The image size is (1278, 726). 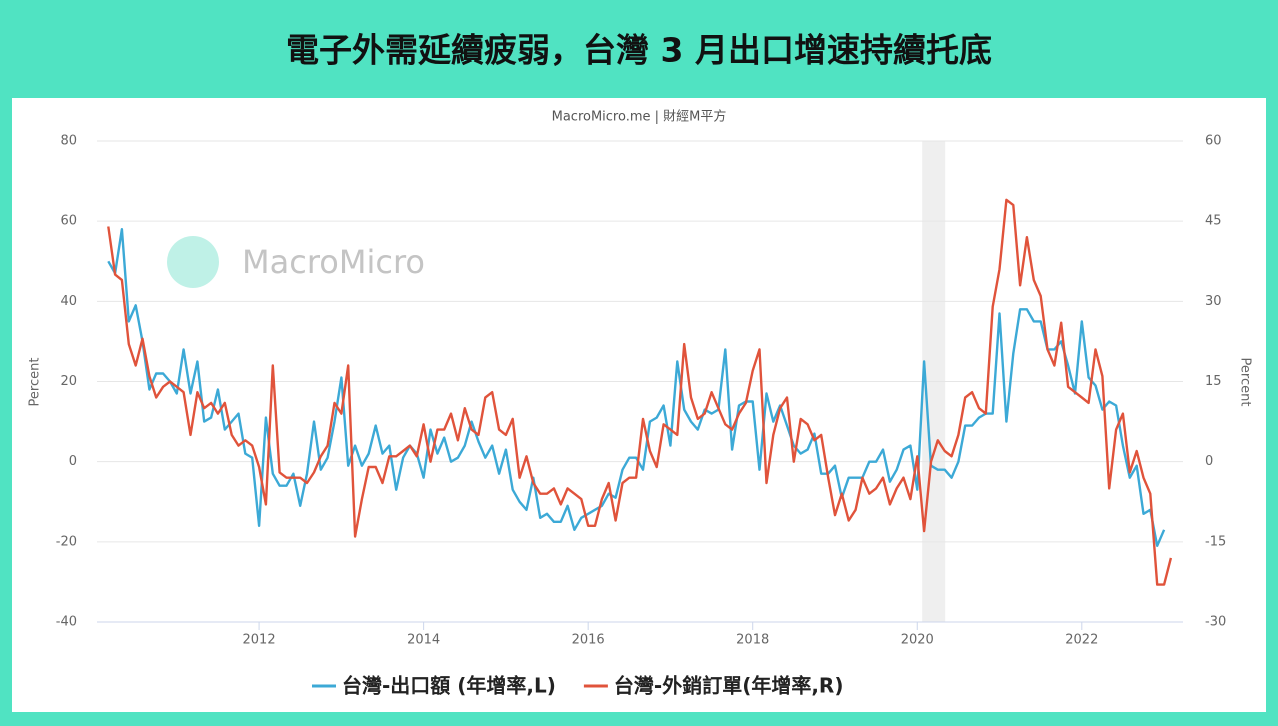 What do you see at coordinates (35, 382) in the screenshot?
I see `y-axis-label: Percent` at bounding box center [35, 382].